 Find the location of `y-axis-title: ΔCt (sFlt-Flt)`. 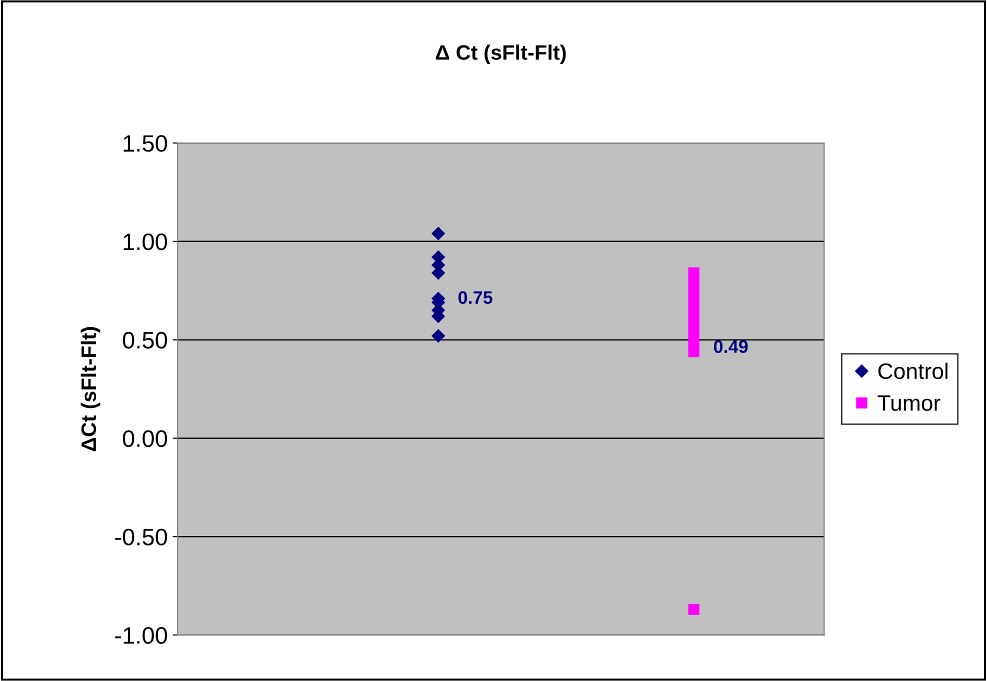

y-axis-title: ΔCt (sFlt-Flt) is located at coordinates (90, 389).